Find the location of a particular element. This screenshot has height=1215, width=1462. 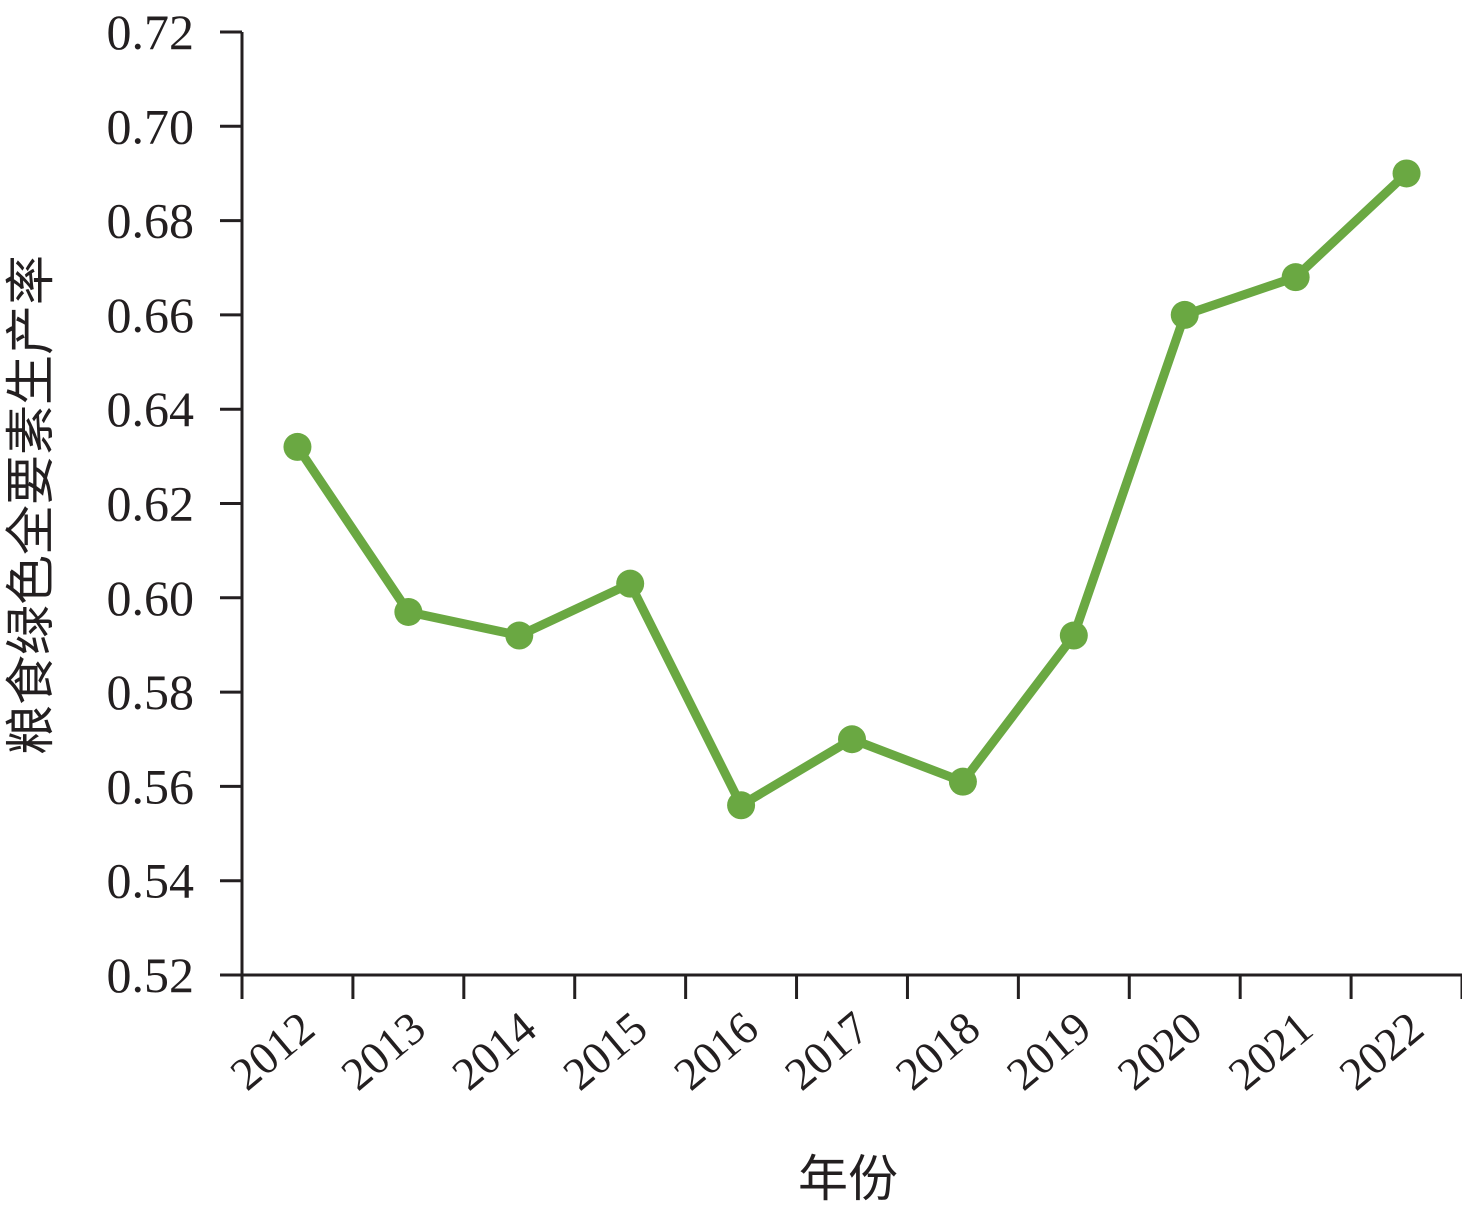

data-point-2014 is located at coordinates (519, 635).